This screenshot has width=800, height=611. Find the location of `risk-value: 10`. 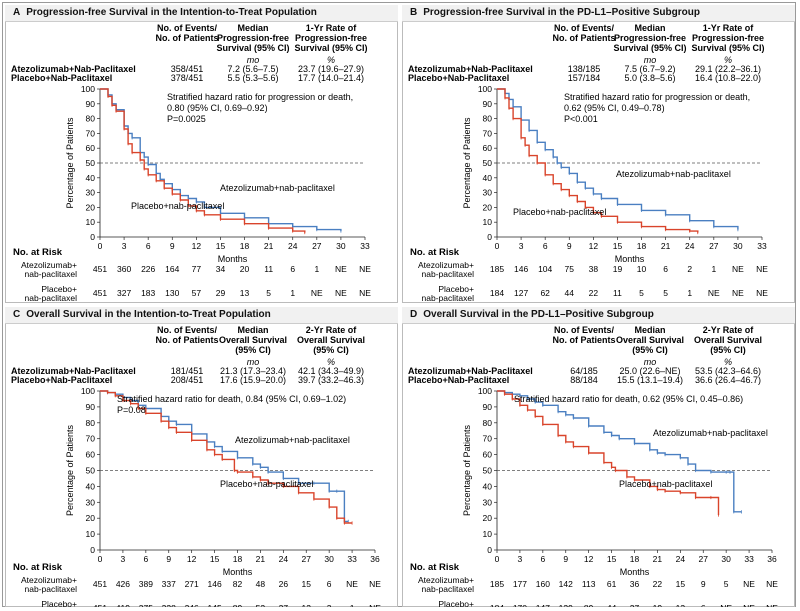

risk-value: 10 is located at coordinates (642, 269).